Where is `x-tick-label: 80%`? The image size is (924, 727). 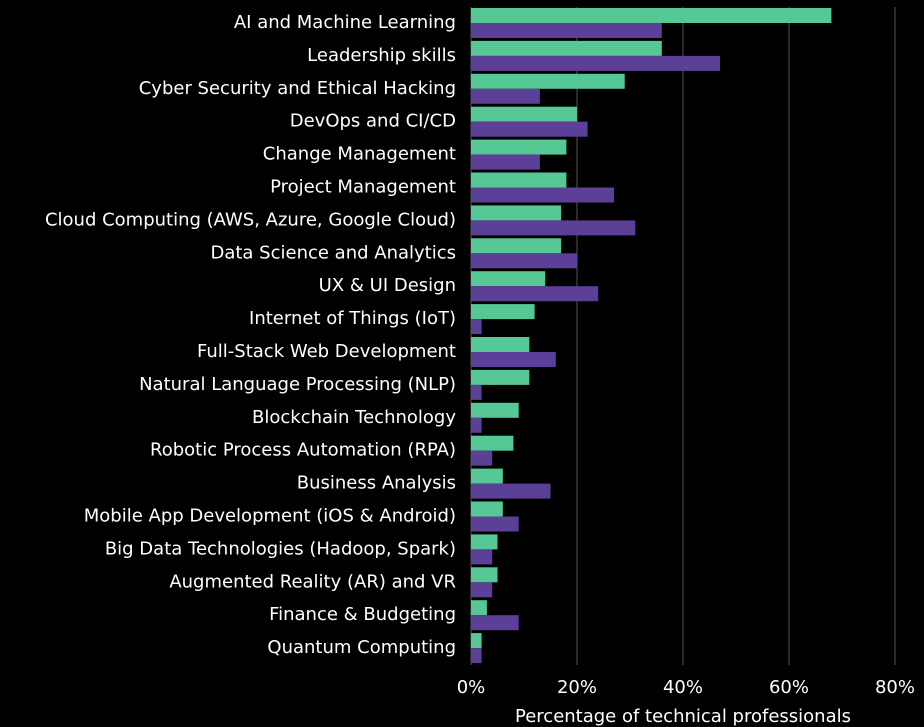 x-tick-label: 80% is located at coordinates (895, 687).